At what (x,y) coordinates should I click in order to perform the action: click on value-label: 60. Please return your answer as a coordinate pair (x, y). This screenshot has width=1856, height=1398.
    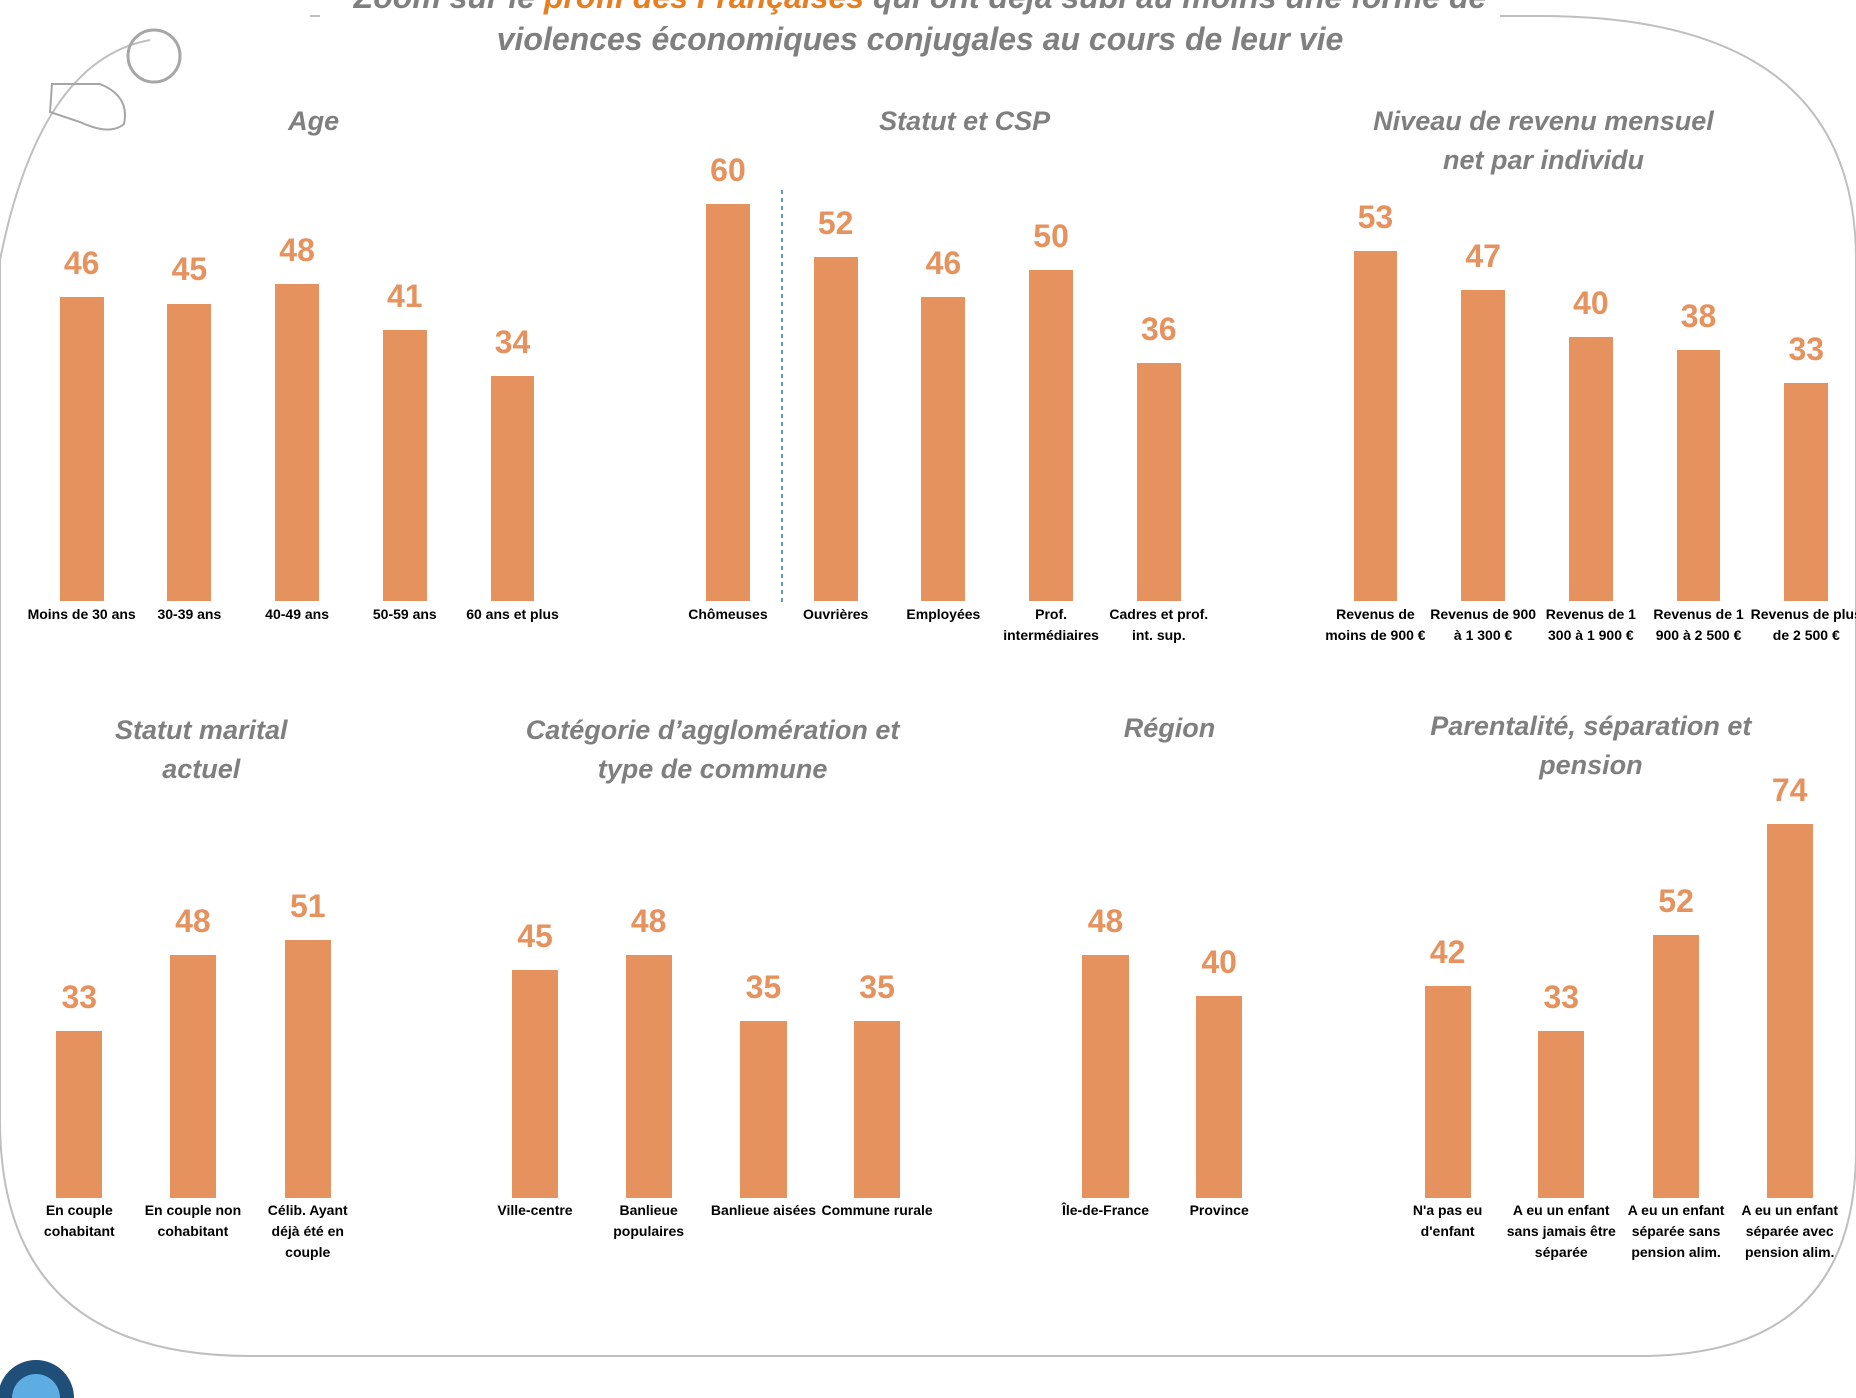
    Looking at the image, I should click on (728, 170).